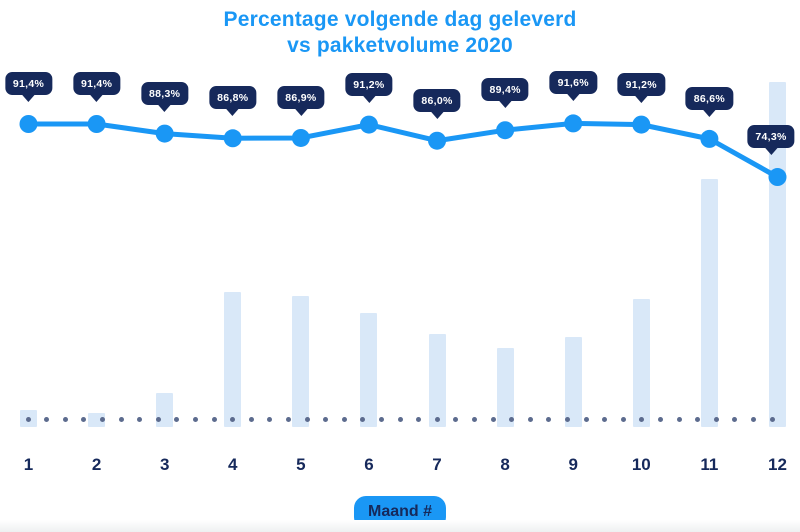 The width and height of the screenshot is (800, 532). Describe the element at coordinates (165, 93) in the screenshot. I see `percentage-badge-month-3: 88,3%` at that location.